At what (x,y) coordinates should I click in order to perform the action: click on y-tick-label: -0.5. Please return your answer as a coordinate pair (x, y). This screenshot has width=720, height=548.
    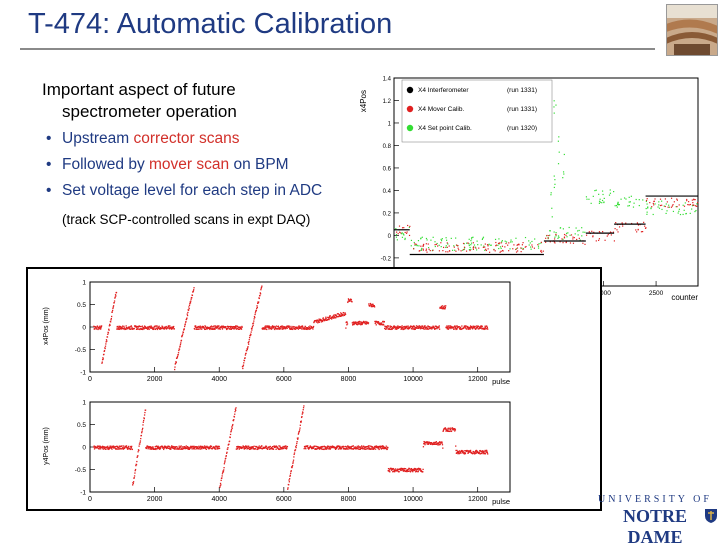
    Looking at the image, I should click on (81, 350).